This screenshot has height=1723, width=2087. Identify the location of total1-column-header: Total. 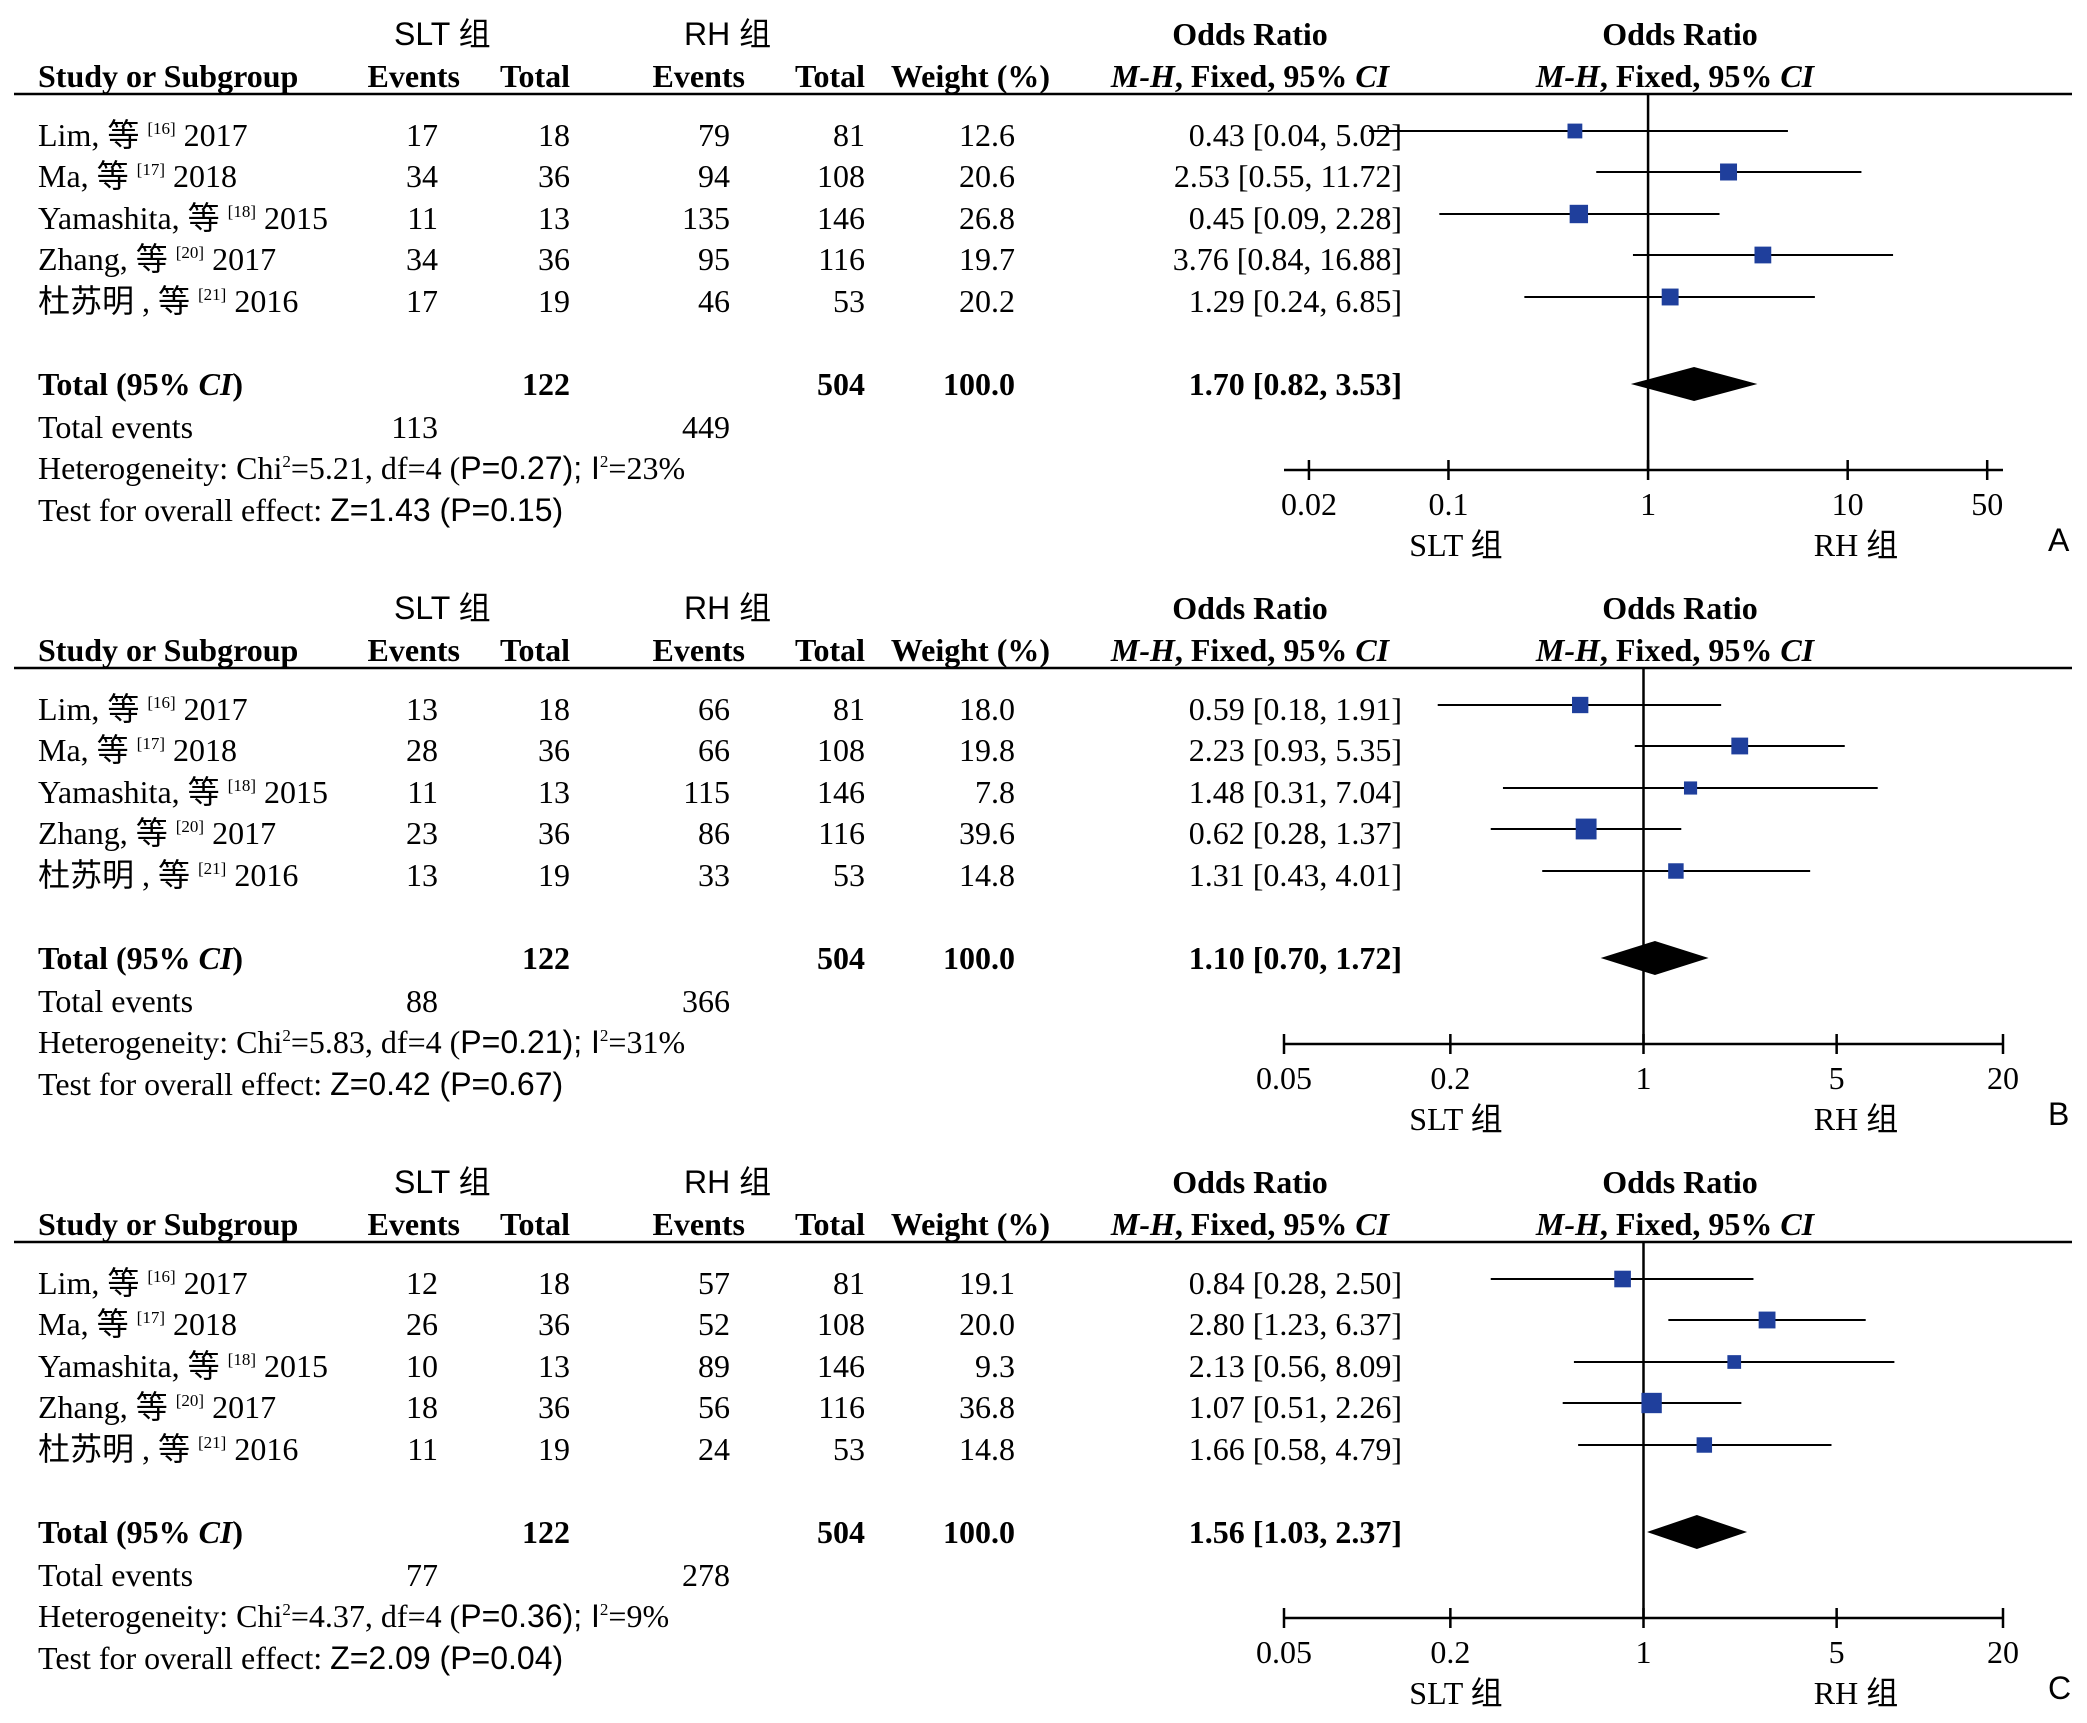
(535, 76).